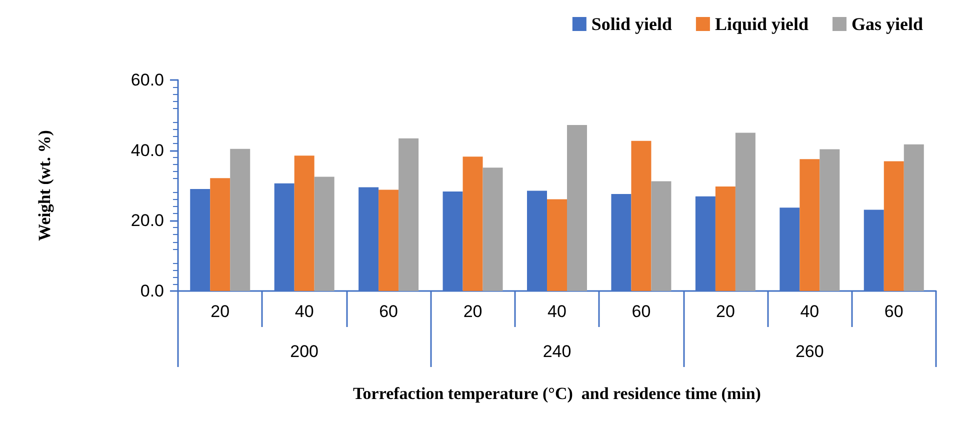  I want to click on text: 240, so click(557, 351).